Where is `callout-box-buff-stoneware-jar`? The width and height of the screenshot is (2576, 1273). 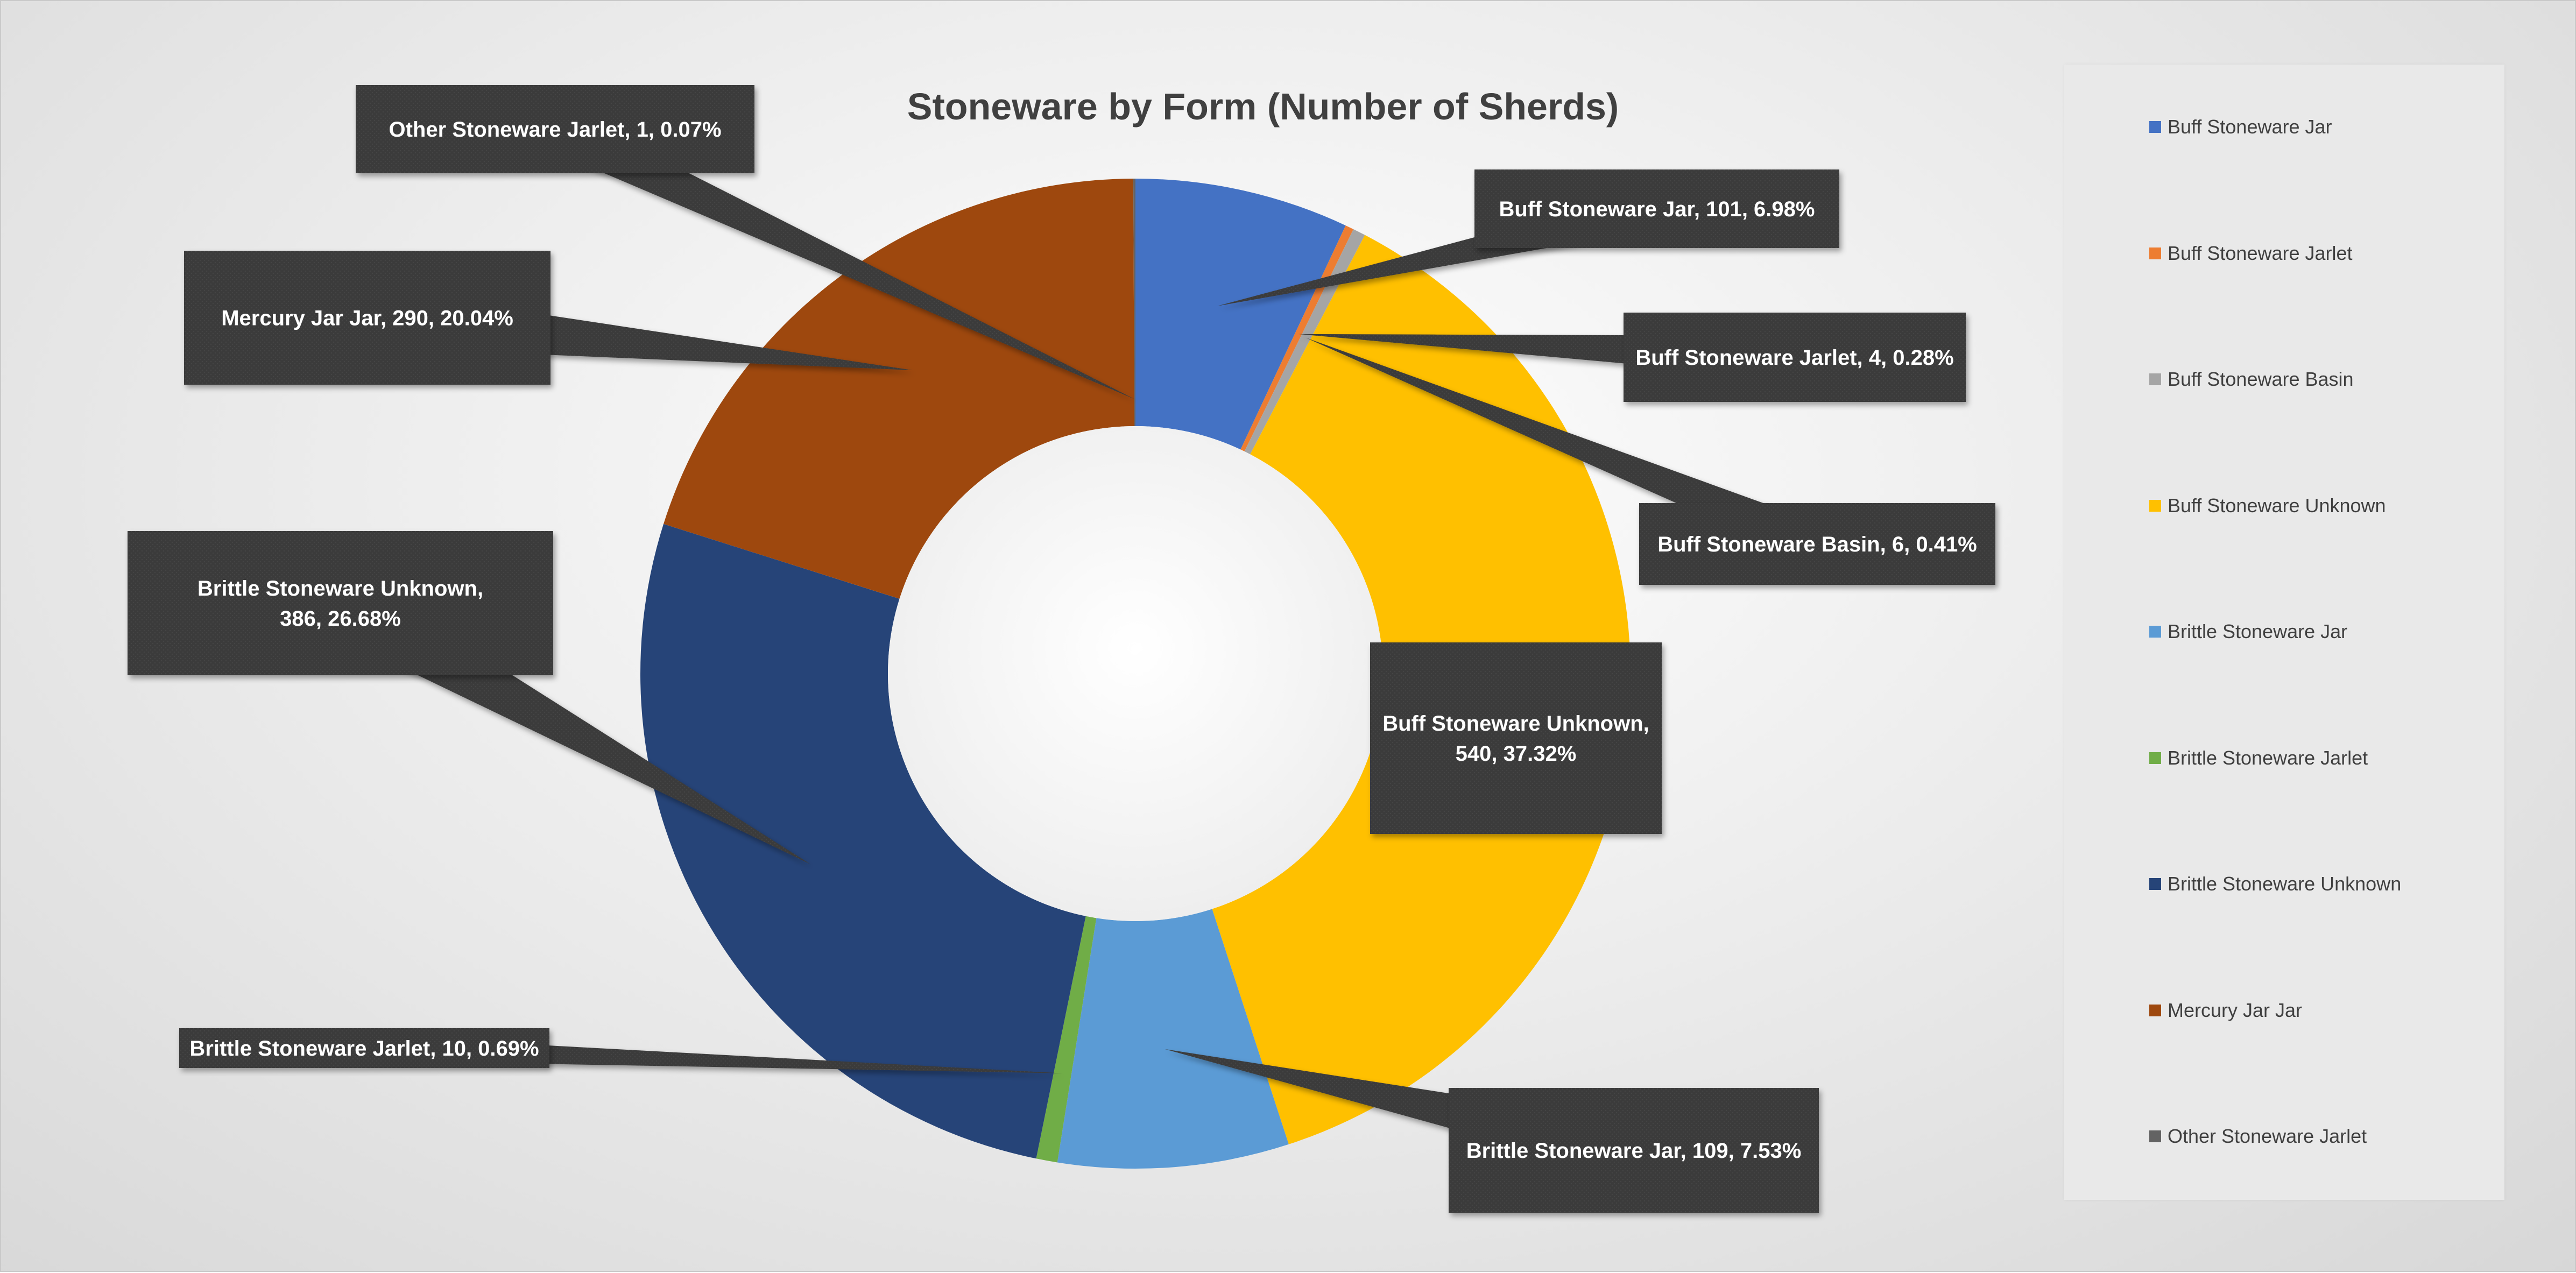
callout-box-buff-stoneware-jar is located at coordinates (1656, 209).